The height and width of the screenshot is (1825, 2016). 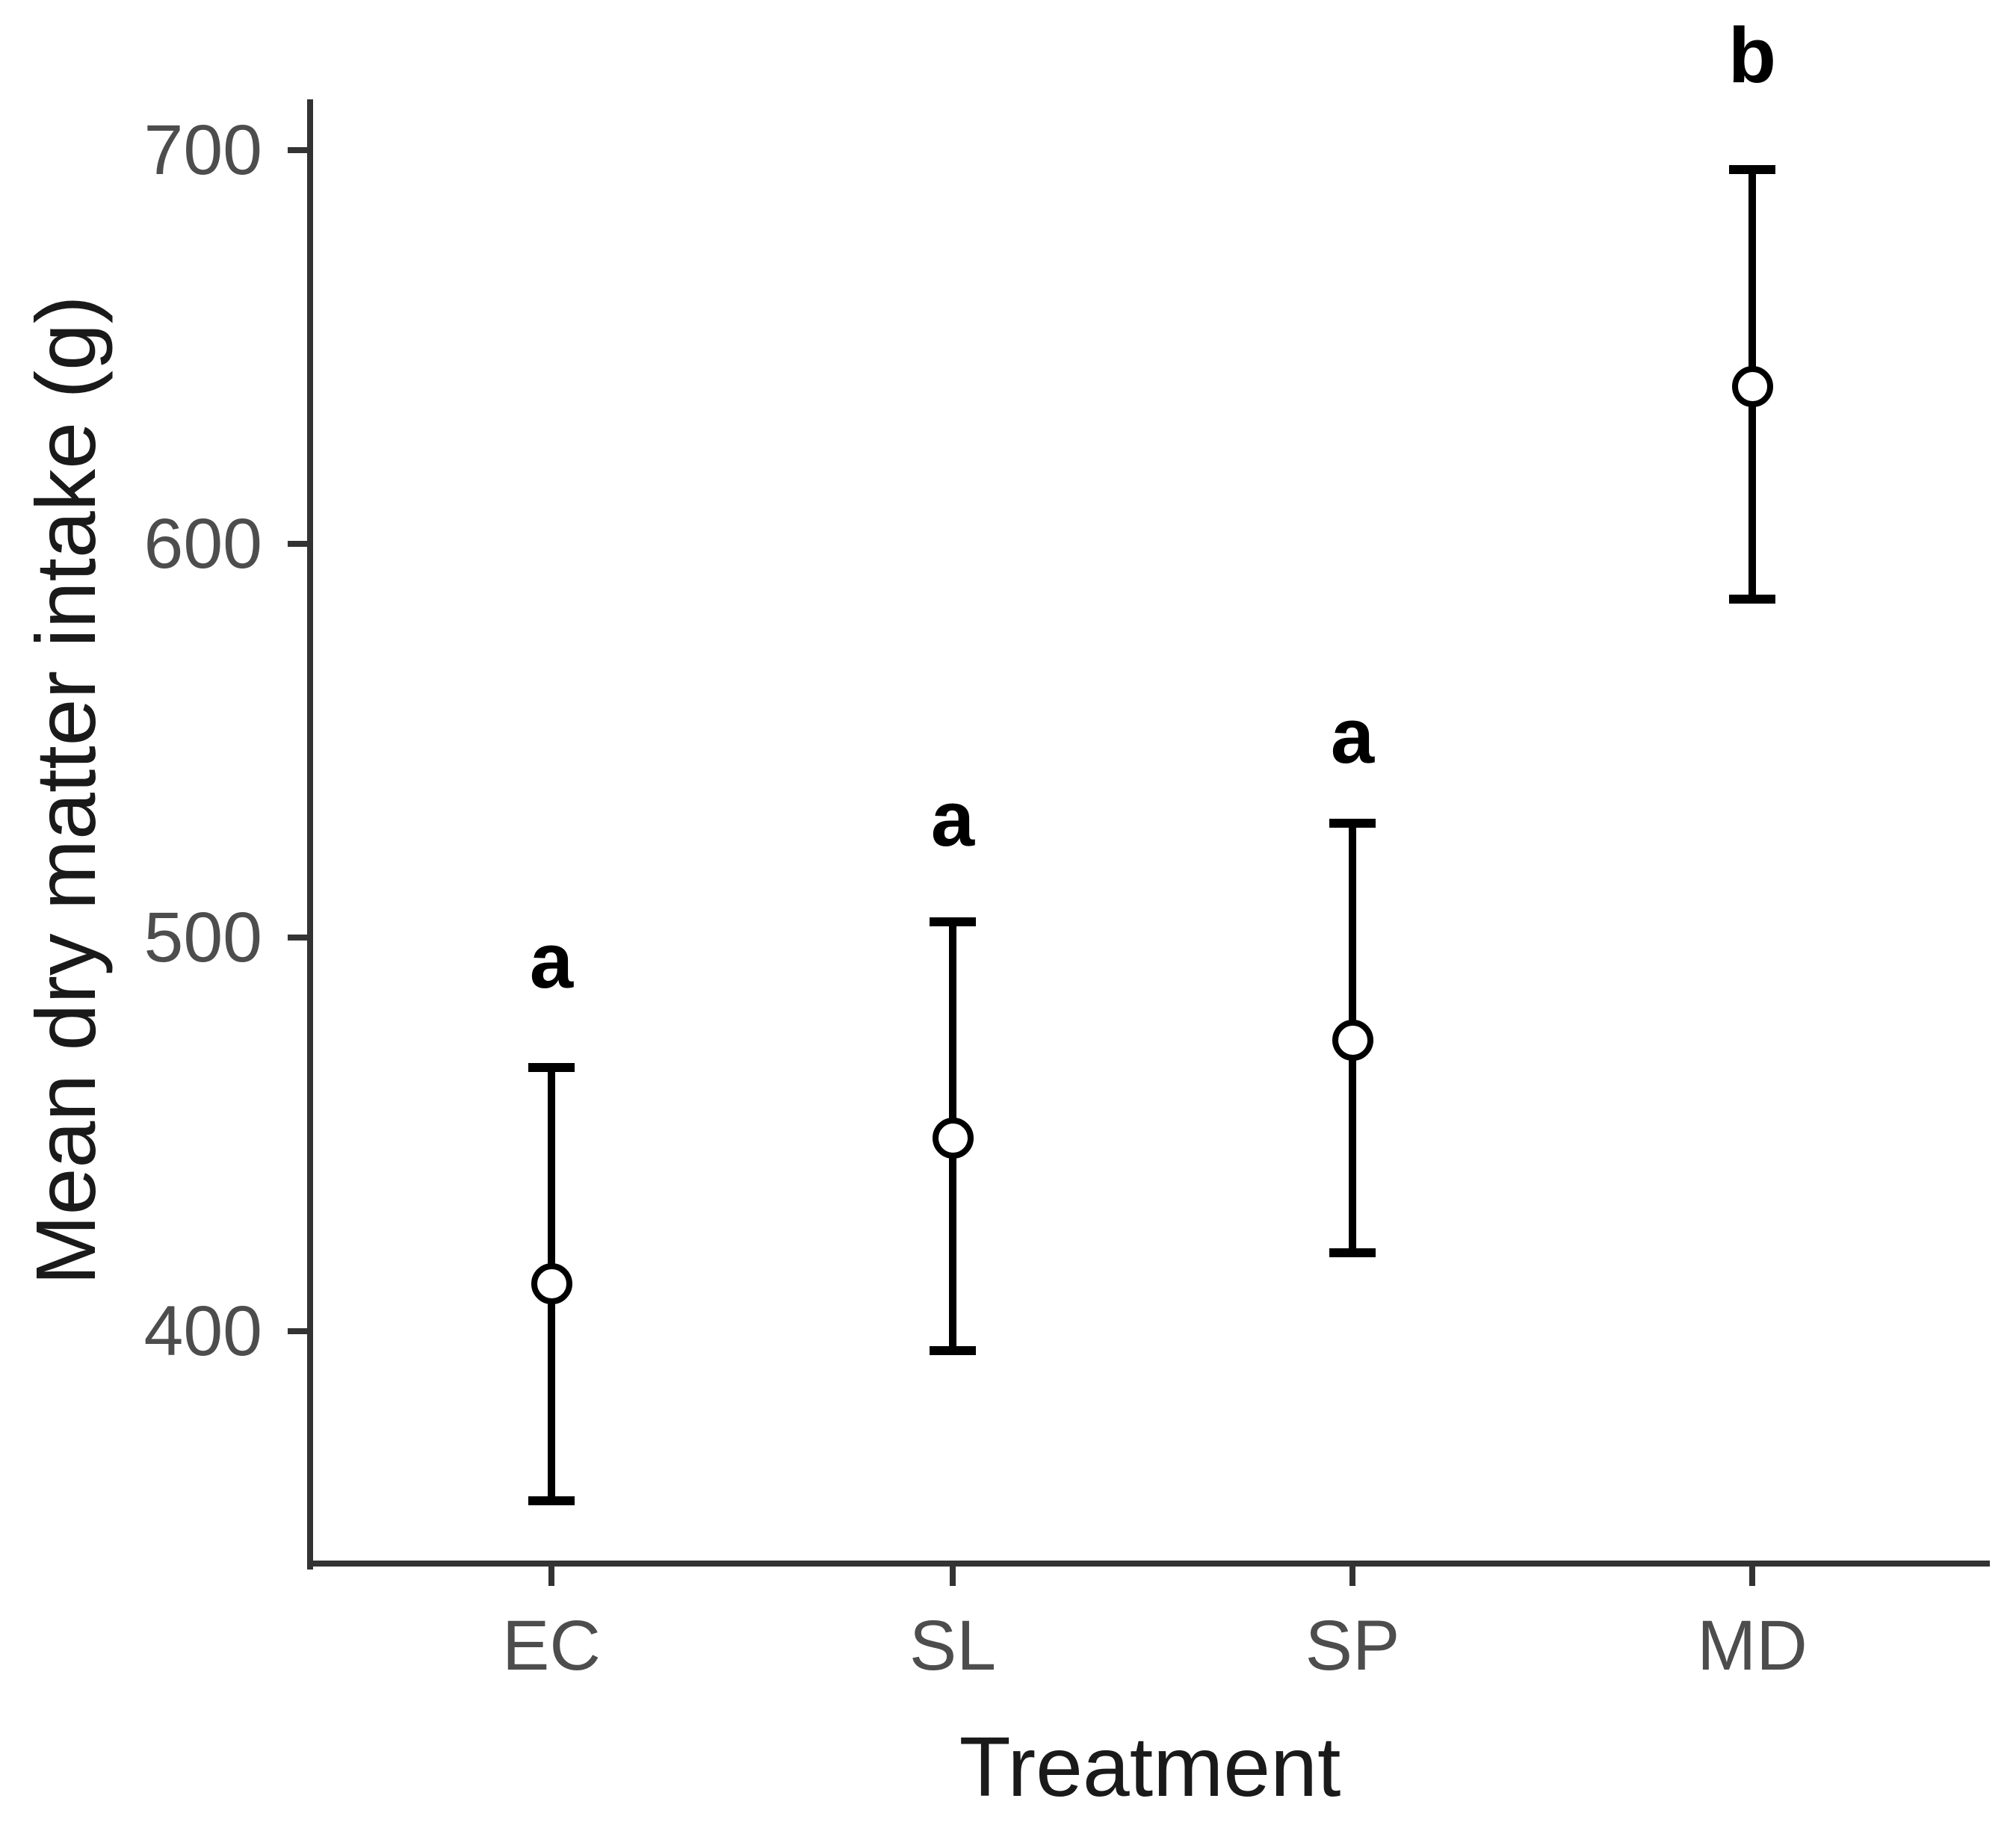 I want to click on y-tick-label-400: 400, so click(x=202, y=1331).